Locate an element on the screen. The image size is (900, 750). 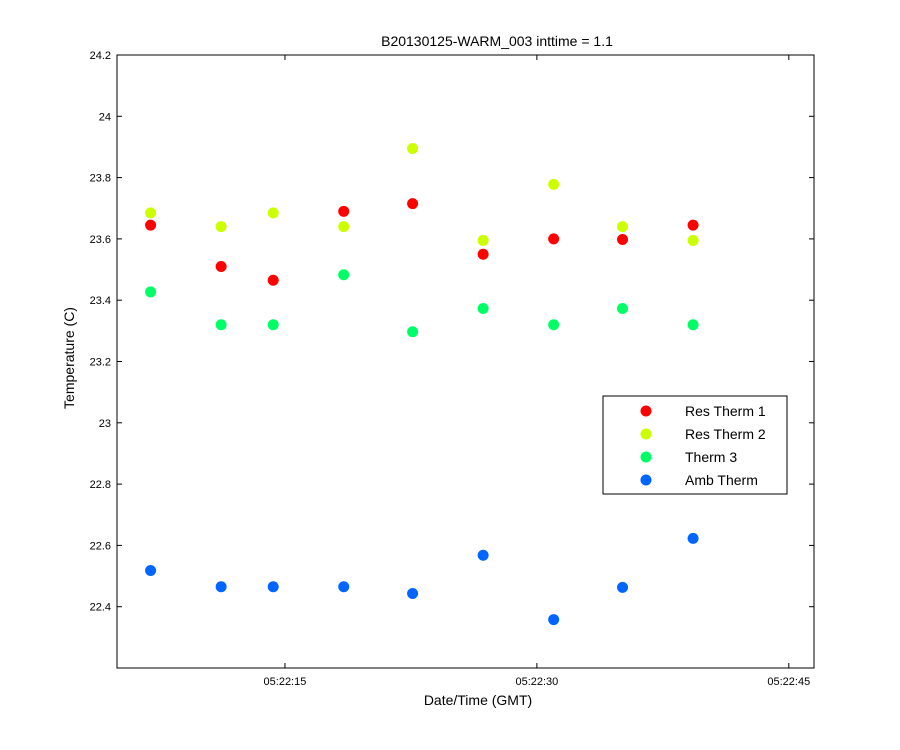
y-tick-label: 22.4 is located at coordinates (100, 608).